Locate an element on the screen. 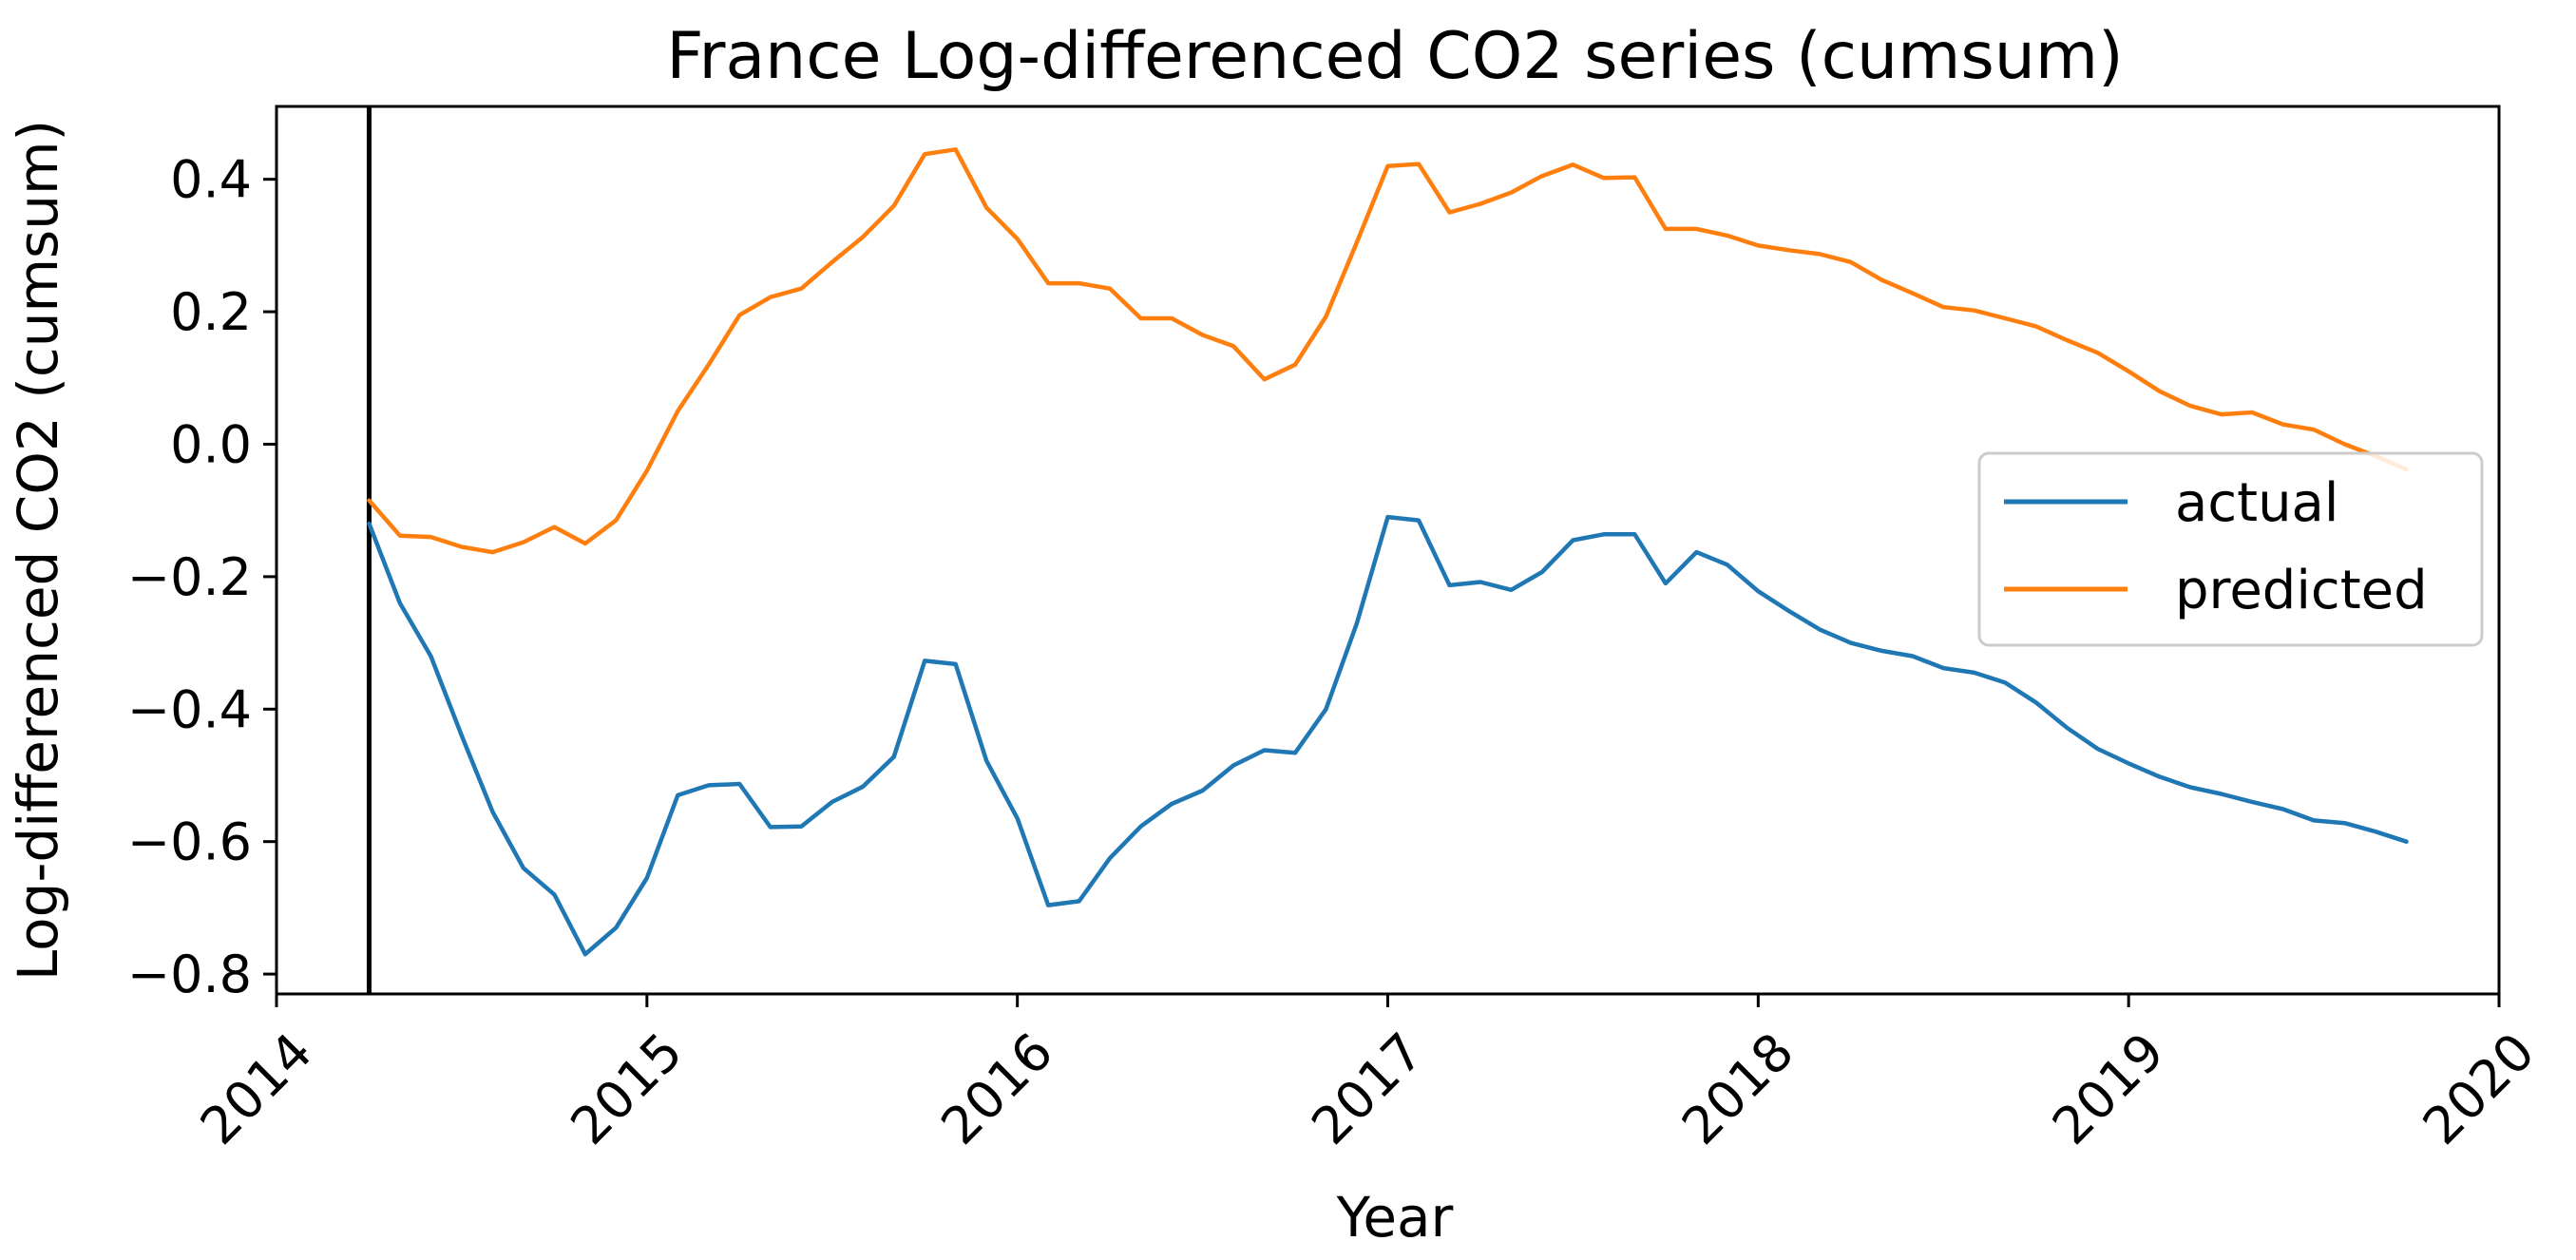 The width and height of the screenshot is (2576, 1260). y-axis: 0.4 0.2 0.0 −0.2 −0.4 −0.6 −0.8 is located at coordinates (202, 577).